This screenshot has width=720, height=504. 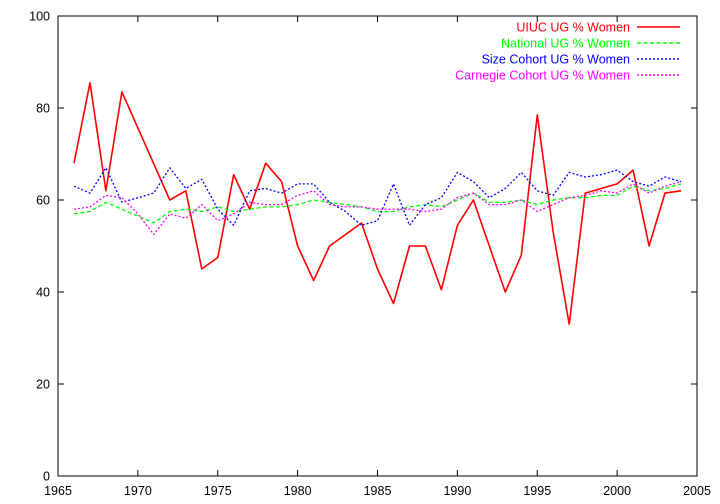 I want to click on y-tick-label: 60, so click(x=43, y=201).